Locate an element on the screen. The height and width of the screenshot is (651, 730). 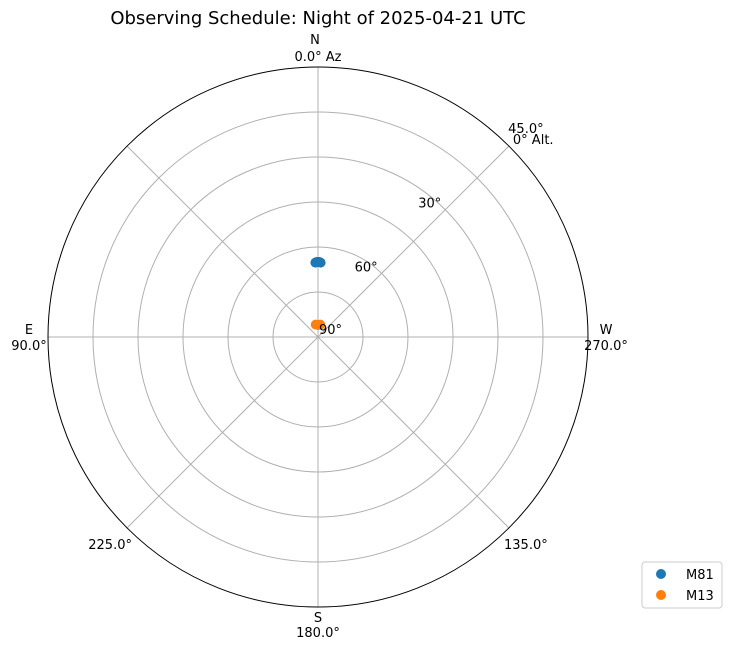
azimuth-tick-label: 90.0° is located at coordinates (28, 346).